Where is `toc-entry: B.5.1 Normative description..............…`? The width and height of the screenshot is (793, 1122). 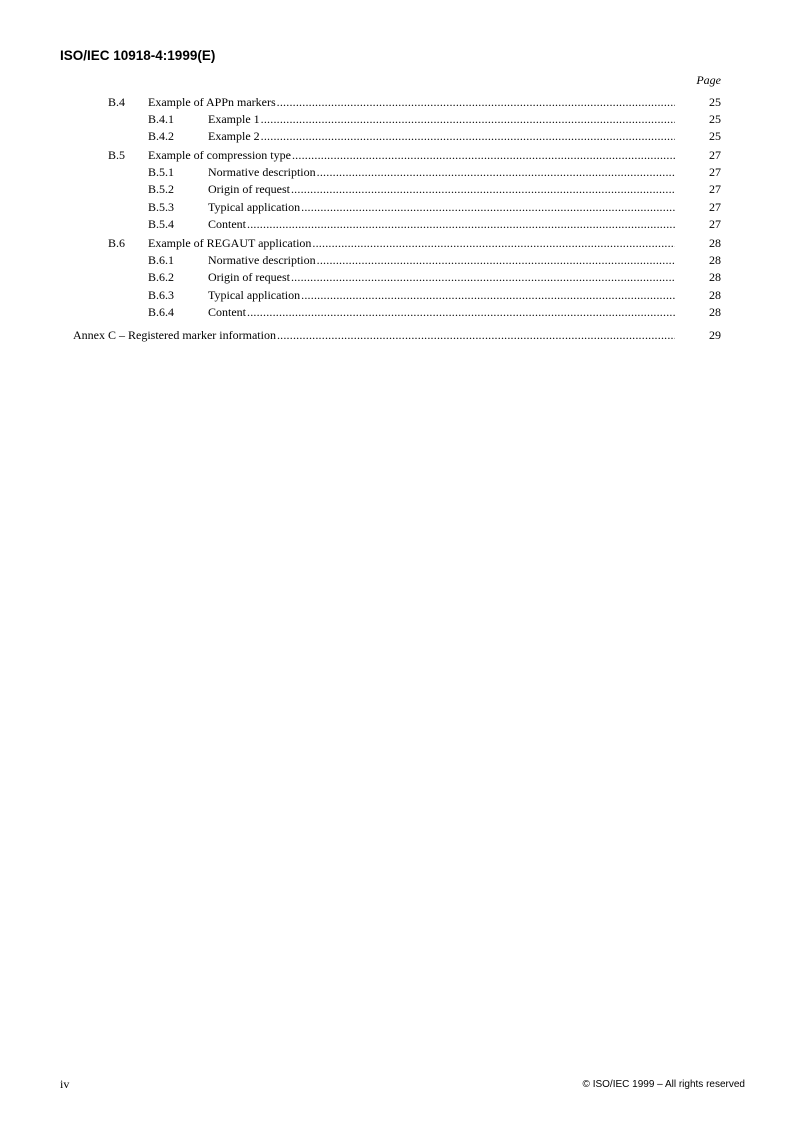
toc-entry: B.5.1 Normative description..............… is located at coordinates (396, 173).